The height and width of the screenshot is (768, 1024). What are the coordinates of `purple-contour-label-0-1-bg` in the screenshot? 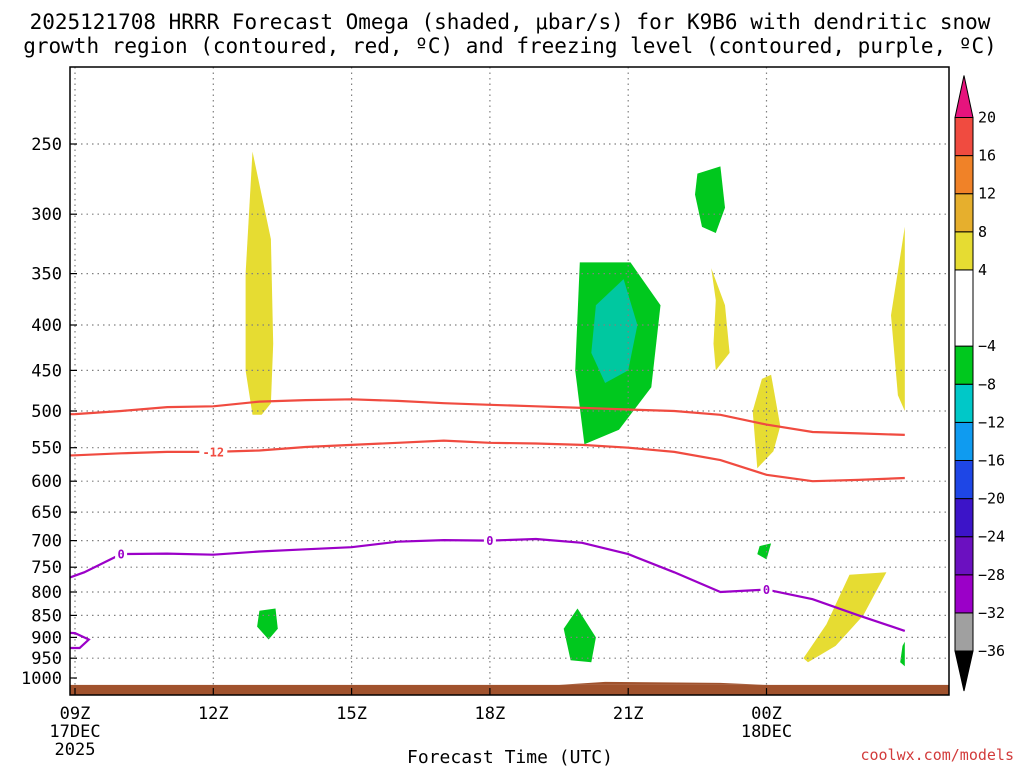 It's located at (489, 540).